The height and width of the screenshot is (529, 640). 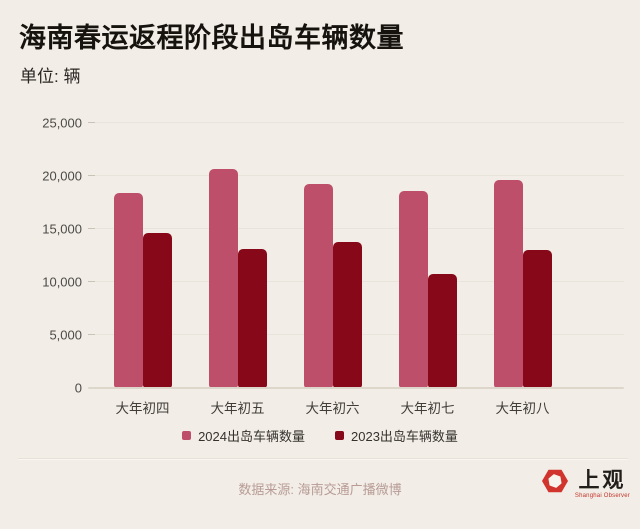 I want to click on legend-item: 2024出岛车辆数量, so click(x=243, y=435).